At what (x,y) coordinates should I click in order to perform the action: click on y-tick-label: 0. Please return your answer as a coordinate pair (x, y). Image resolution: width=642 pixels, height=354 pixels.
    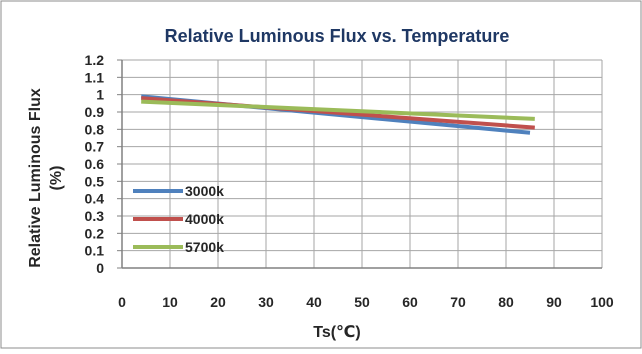
    Looking at the image, I should click on (100, 268).